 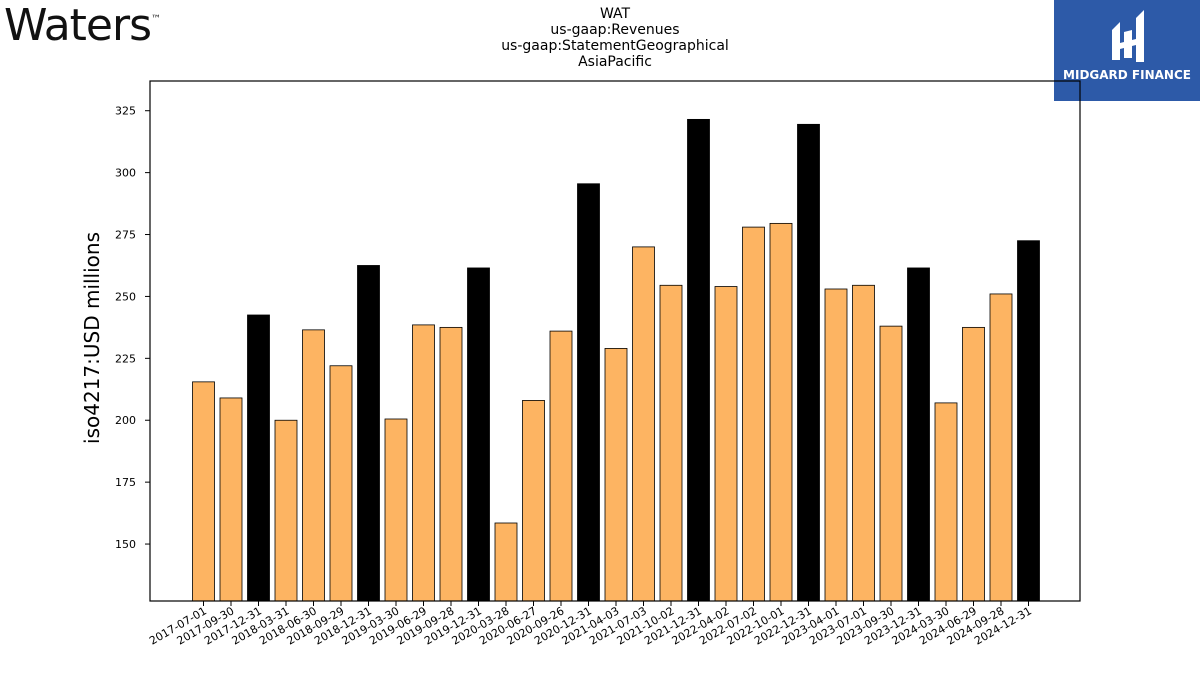 I want to click on y-tick-label: 275, so click(x=125, y=235).